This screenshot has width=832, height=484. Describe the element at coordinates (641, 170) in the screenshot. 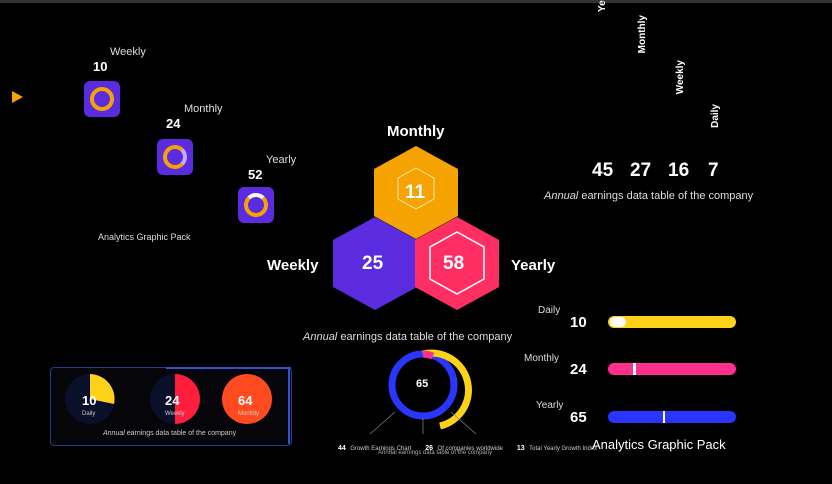

I see `vertical-value-1: 27` at that location.